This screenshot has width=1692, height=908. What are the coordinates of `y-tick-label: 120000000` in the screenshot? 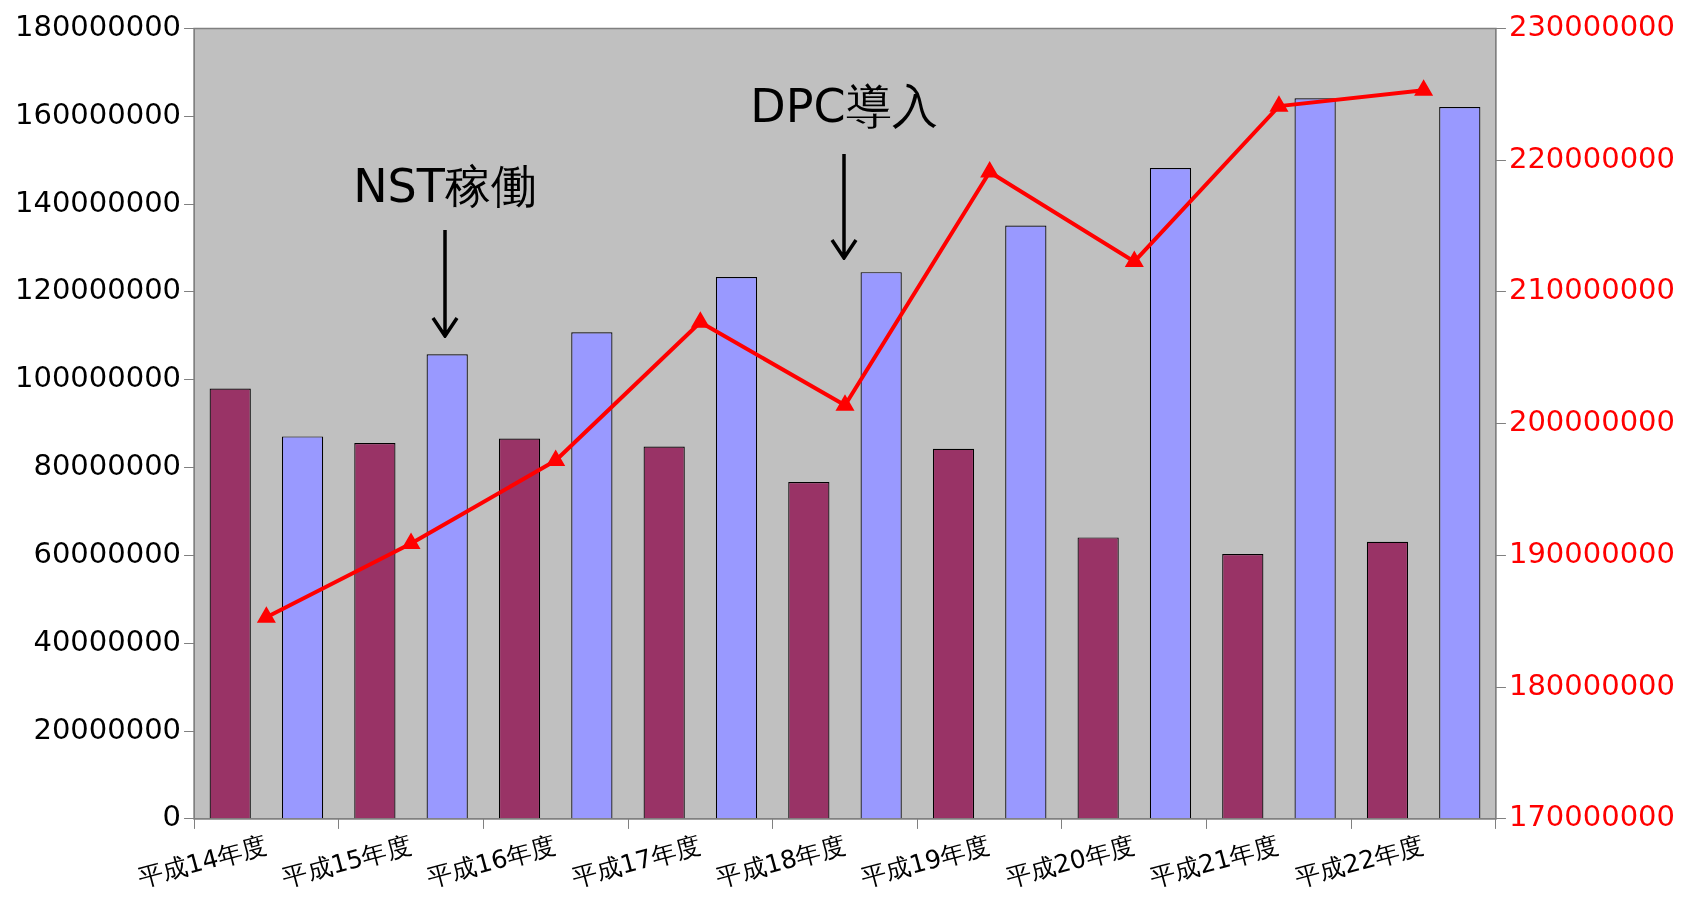 It's located at (98, 289).